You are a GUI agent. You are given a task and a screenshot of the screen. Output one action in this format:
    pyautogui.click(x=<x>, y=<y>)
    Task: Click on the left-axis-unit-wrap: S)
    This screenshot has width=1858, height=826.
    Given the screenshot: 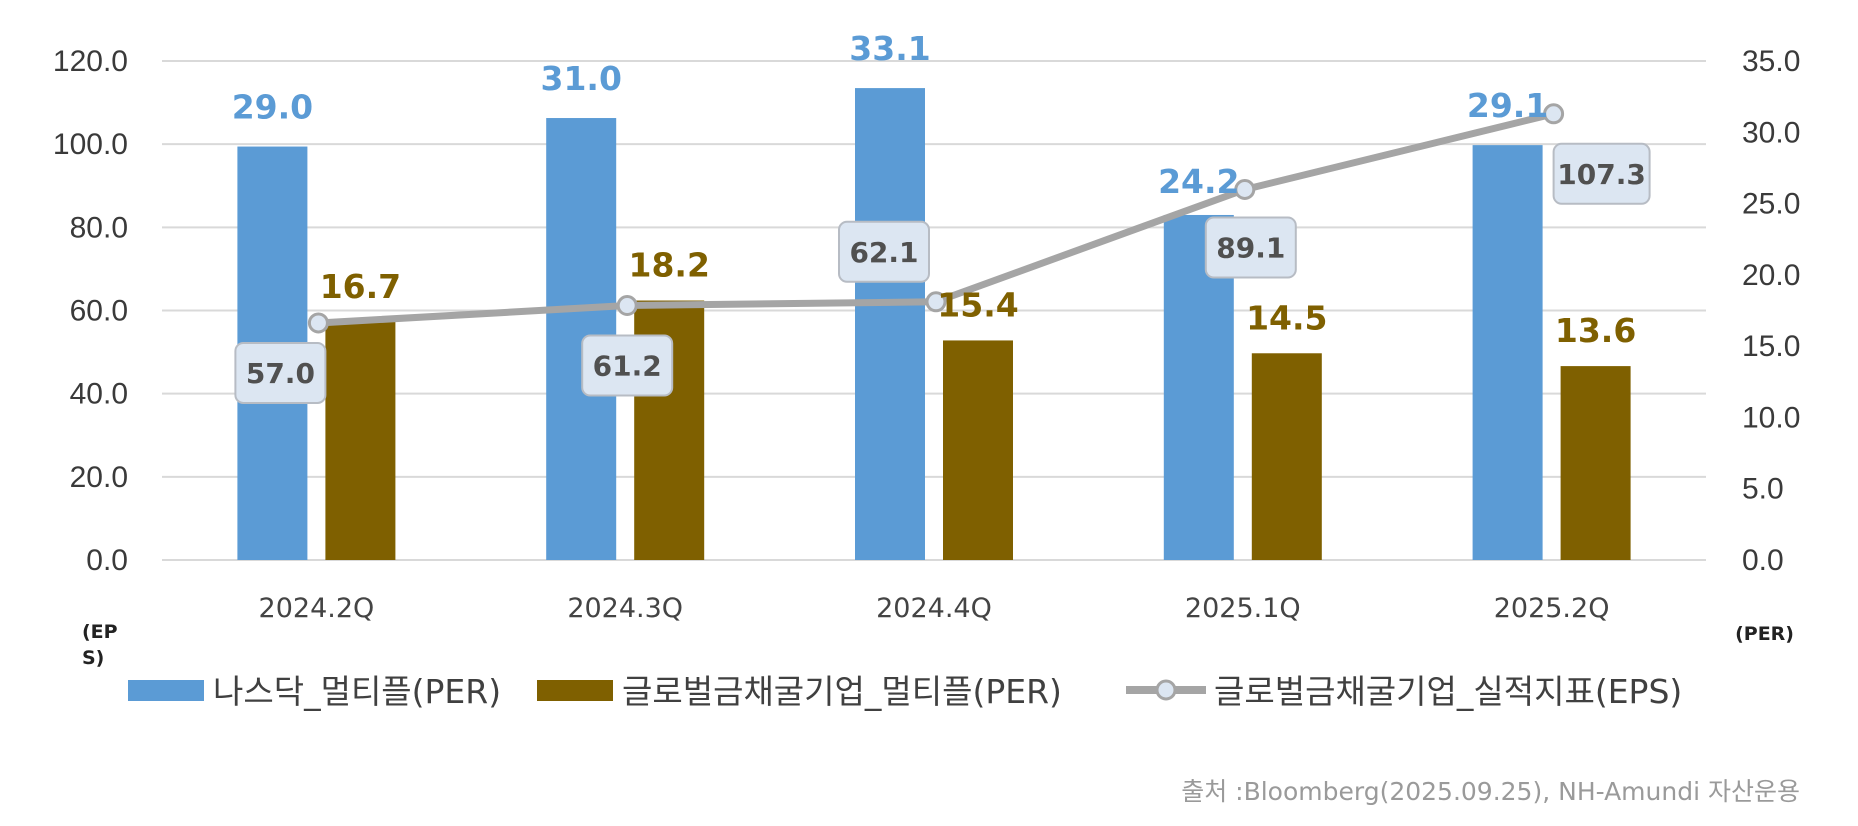 What is the action you would take?
    pyautogui.click(x=93, y=658)
    